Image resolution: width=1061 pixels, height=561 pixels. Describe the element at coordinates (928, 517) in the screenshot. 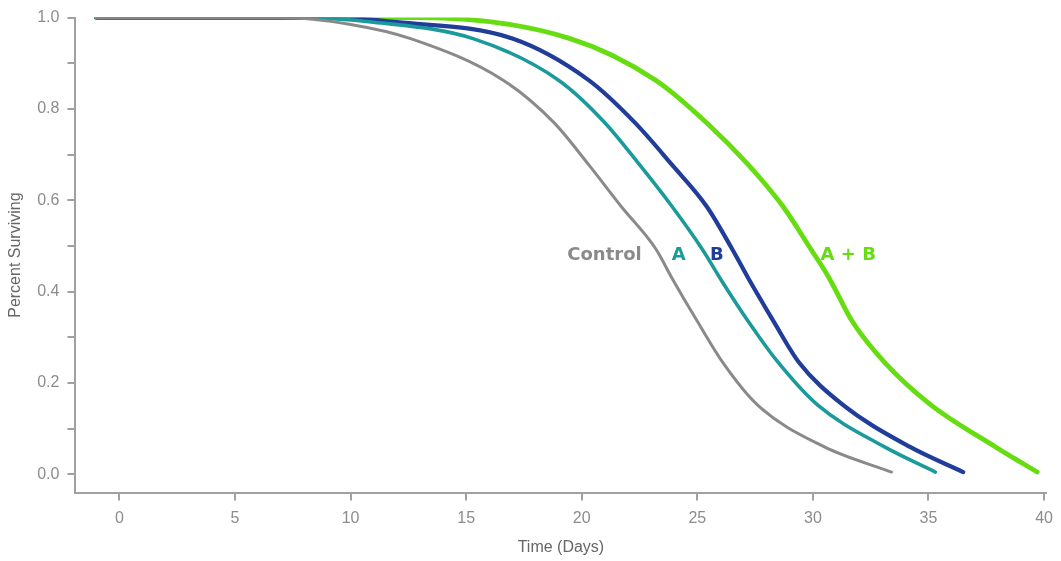

I see `x-tick-label: 35` at that location.